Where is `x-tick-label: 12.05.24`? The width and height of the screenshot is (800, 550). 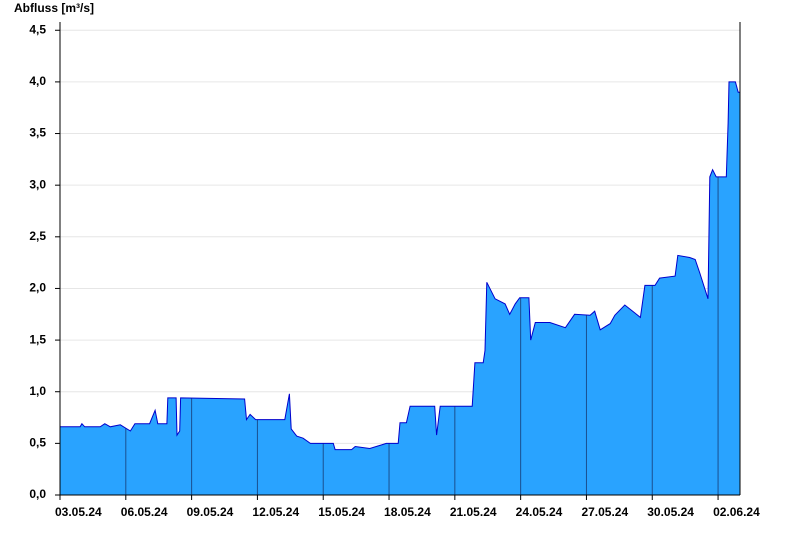
x-tick-label: 12.05.24 is located at coordinates (275, 512).